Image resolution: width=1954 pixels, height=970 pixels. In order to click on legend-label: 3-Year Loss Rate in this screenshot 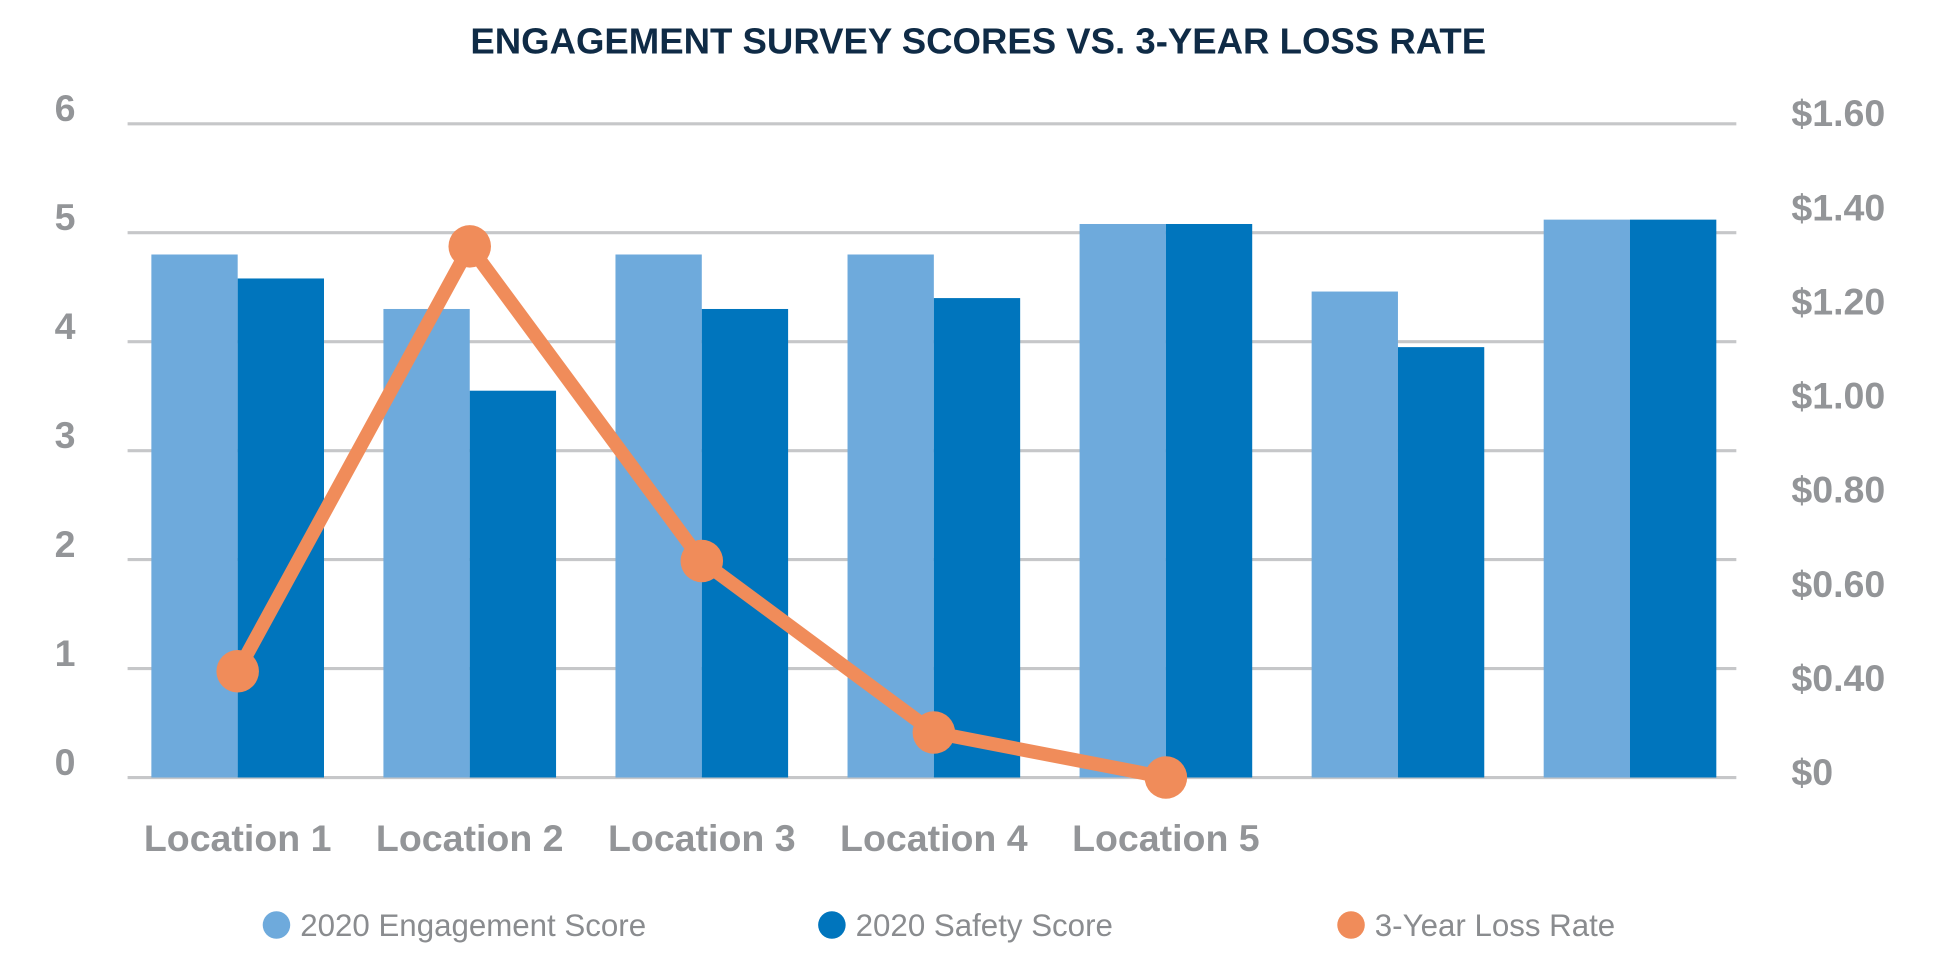, I will do `click(1495, 925)`.